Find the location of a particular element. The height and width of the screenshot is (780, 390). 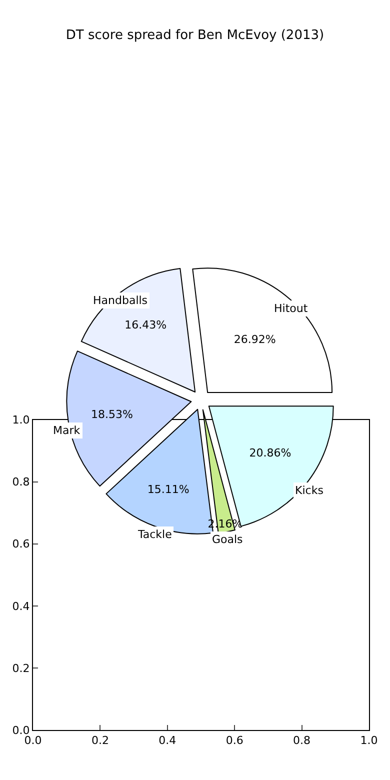

slice-label: Kicks is located at coordinates (309, 490).